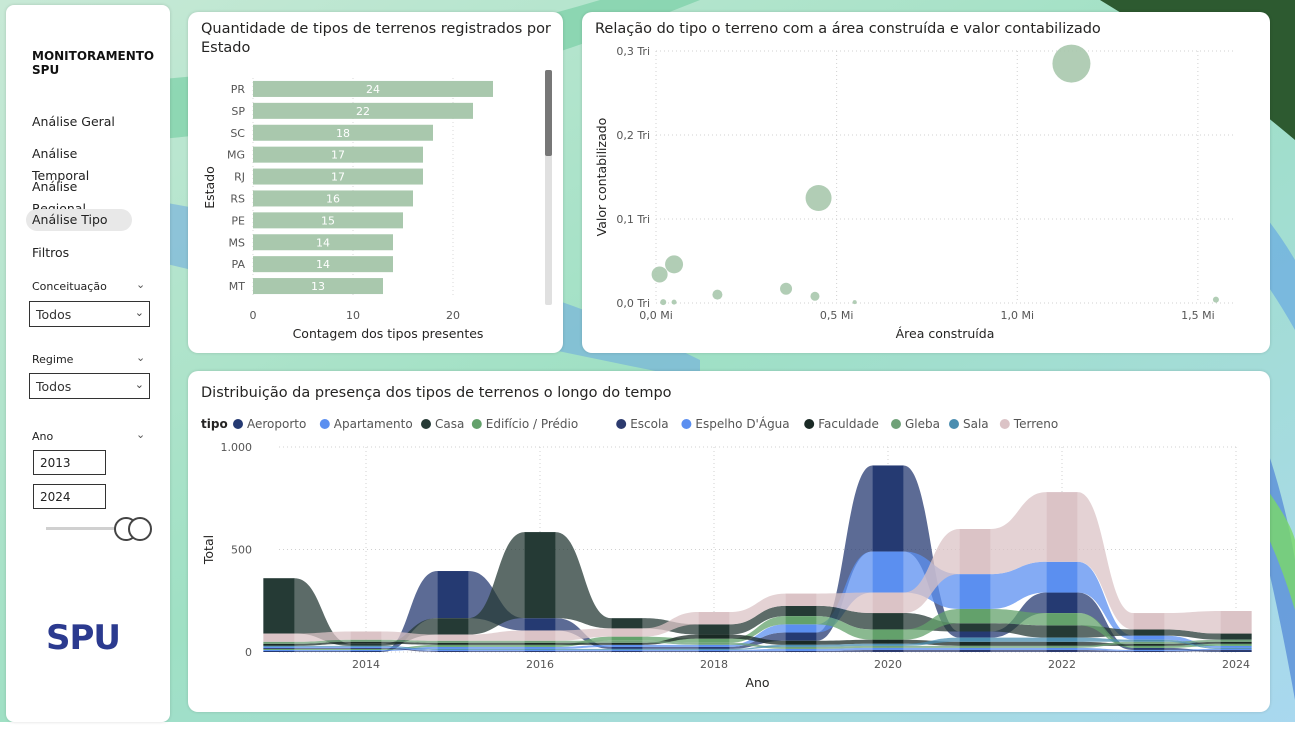  I want to click on conceituacao-chevron-down-icon: ⌄, so click(141, 284).